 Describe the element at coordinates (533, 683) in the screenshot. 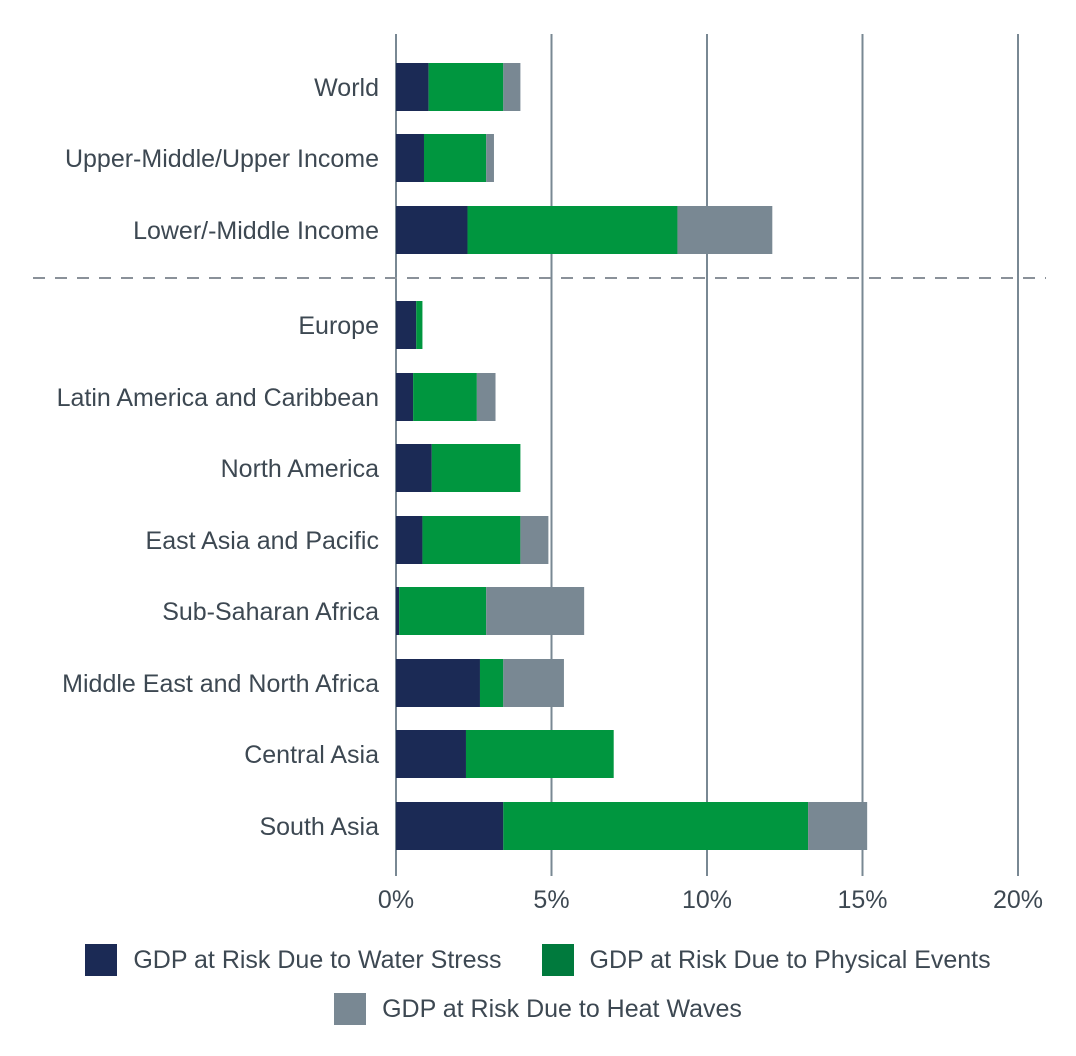

I see `bar-8-heat-waves` at that location.